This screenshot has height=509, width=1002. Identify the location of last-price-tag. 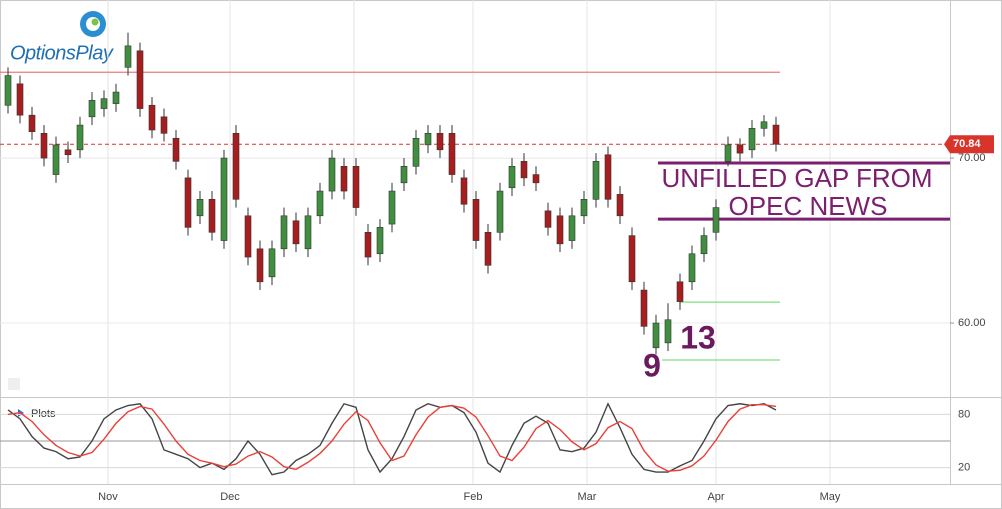
(969, 144).